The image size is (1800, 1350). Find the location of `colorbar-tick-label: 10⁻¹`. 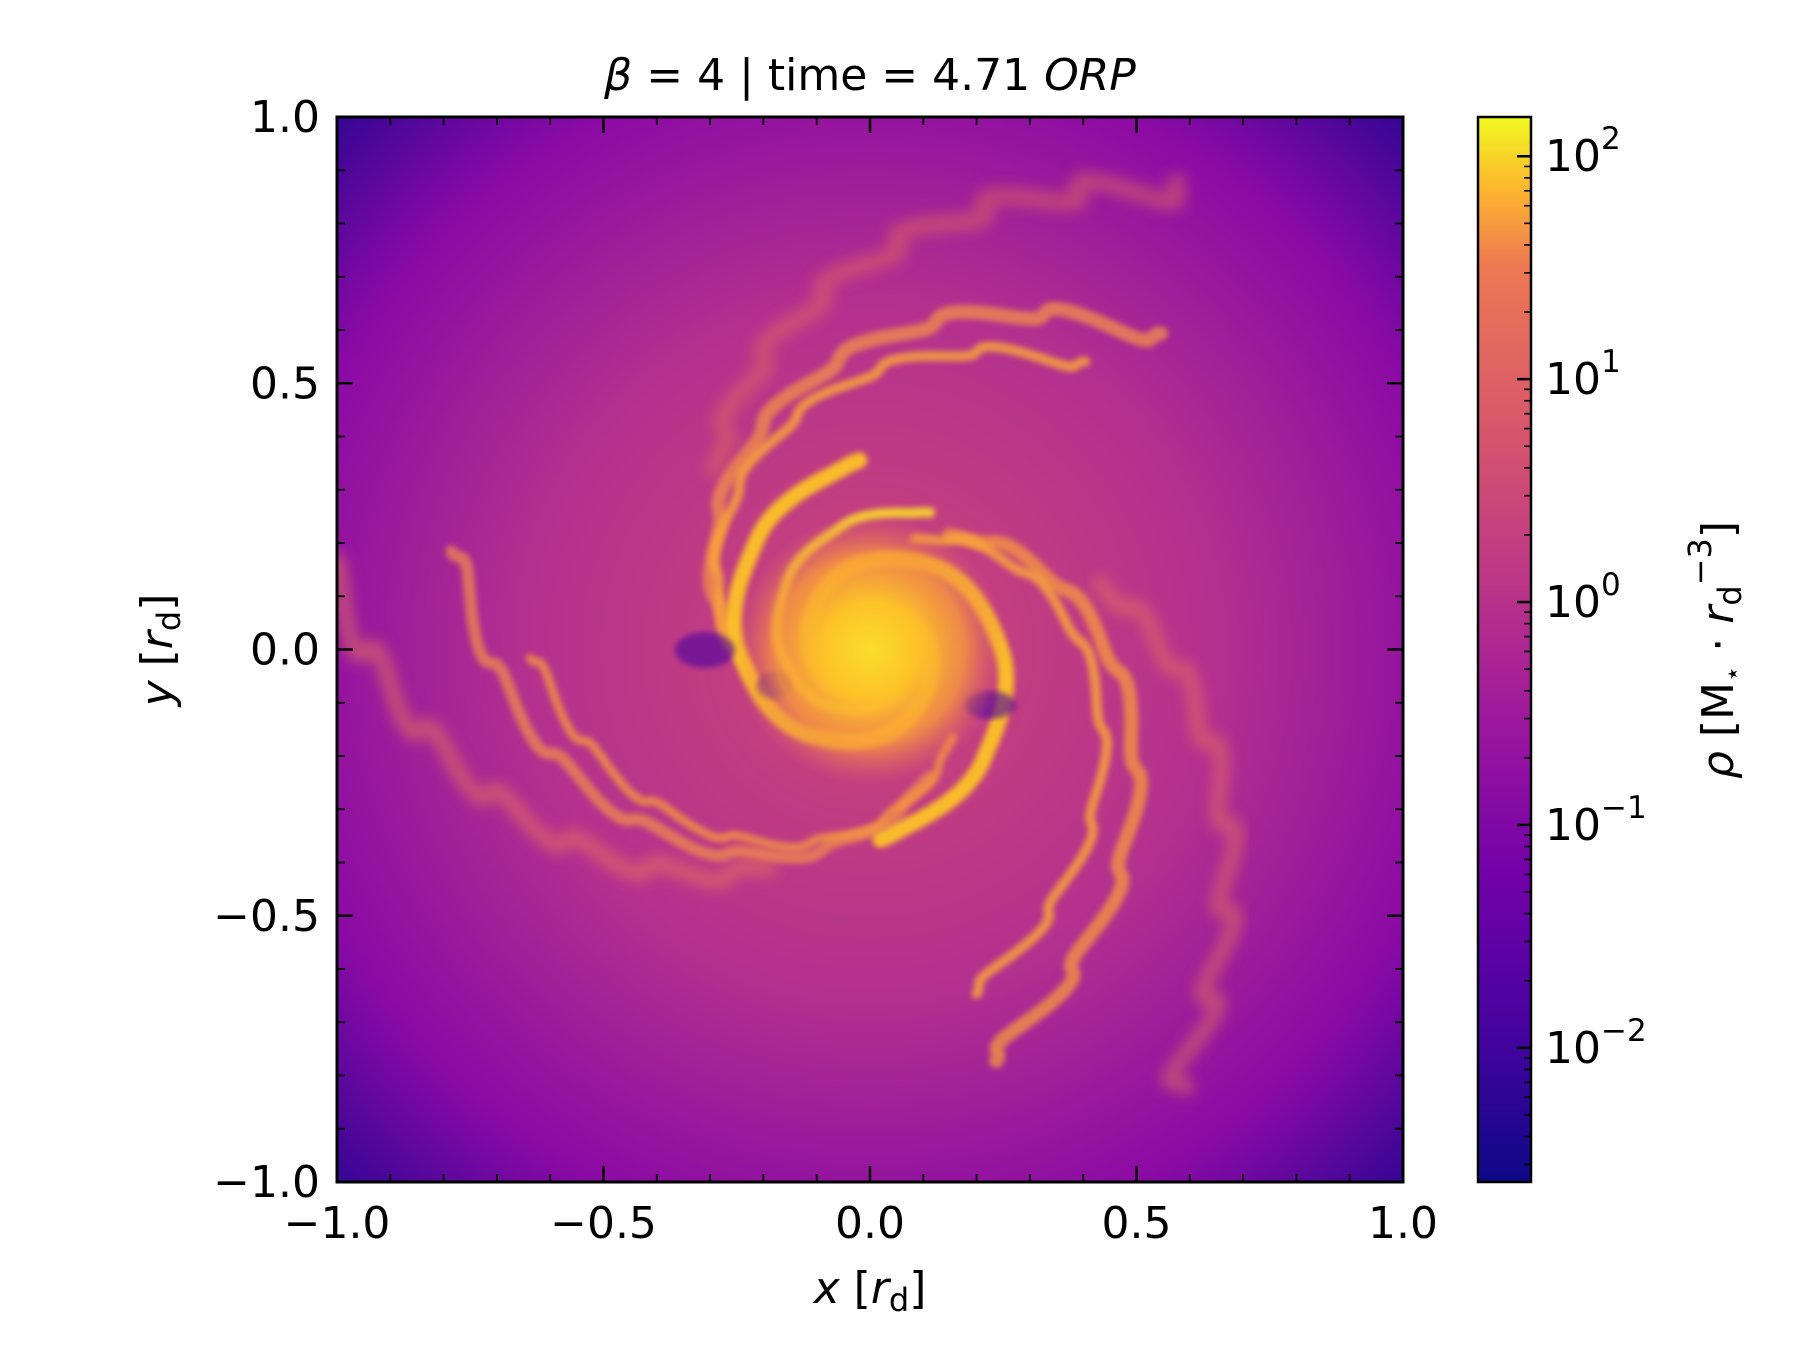

colorbar-tick-label: 10⁻¹ is located at coordinates (1596, 820).